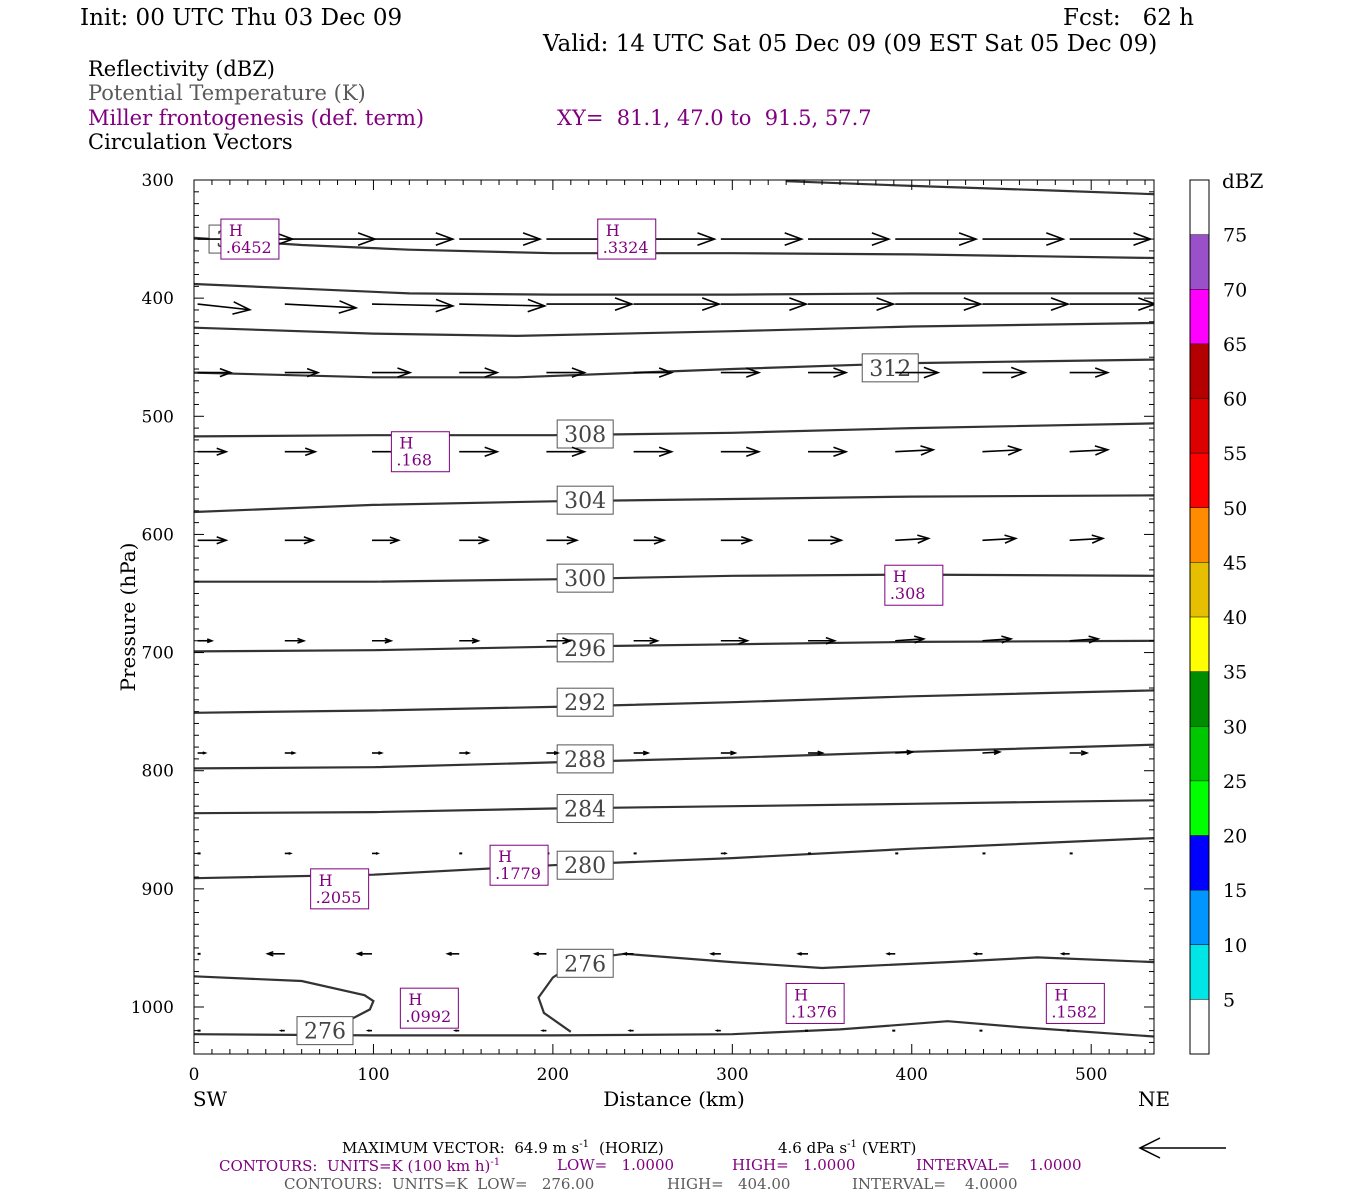  What do you see at coordinates (1235, 400) in the screenshot?
I see `colorbar-label: 60` at bounding box center [1235, 400].